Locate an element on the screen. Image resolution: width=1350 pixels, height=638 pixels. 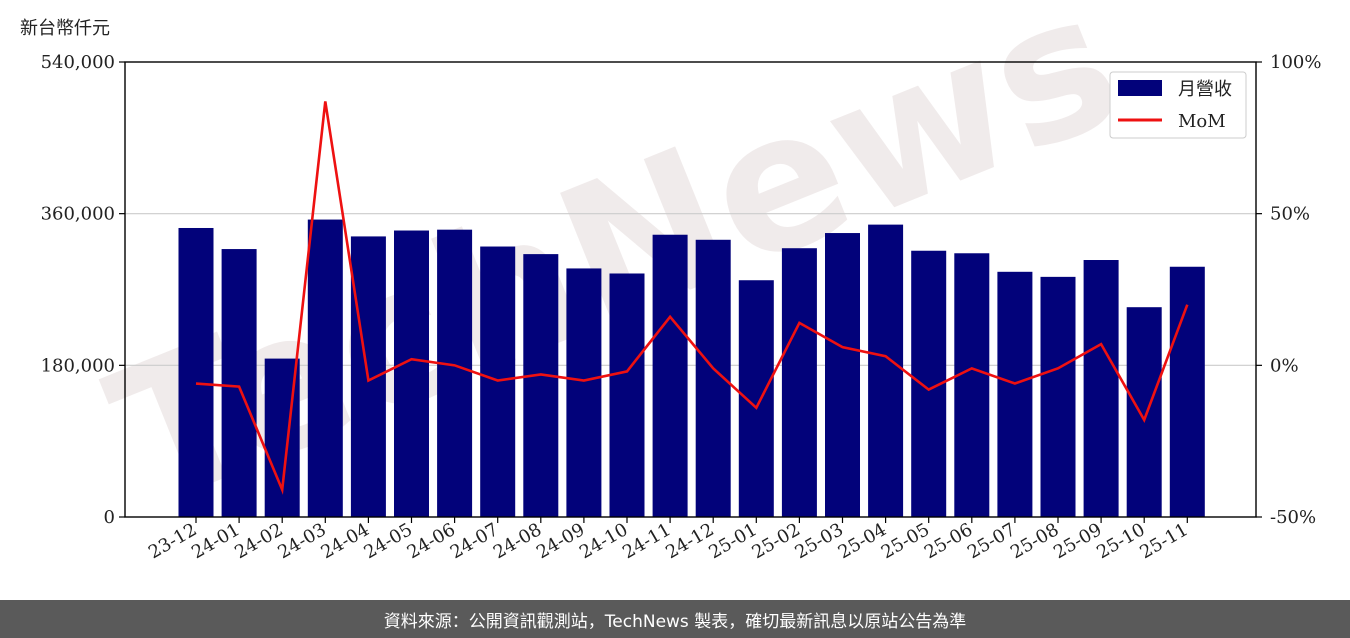
right-axis: -50% 0% 50% 100% is located at coordinates (1288, 290).